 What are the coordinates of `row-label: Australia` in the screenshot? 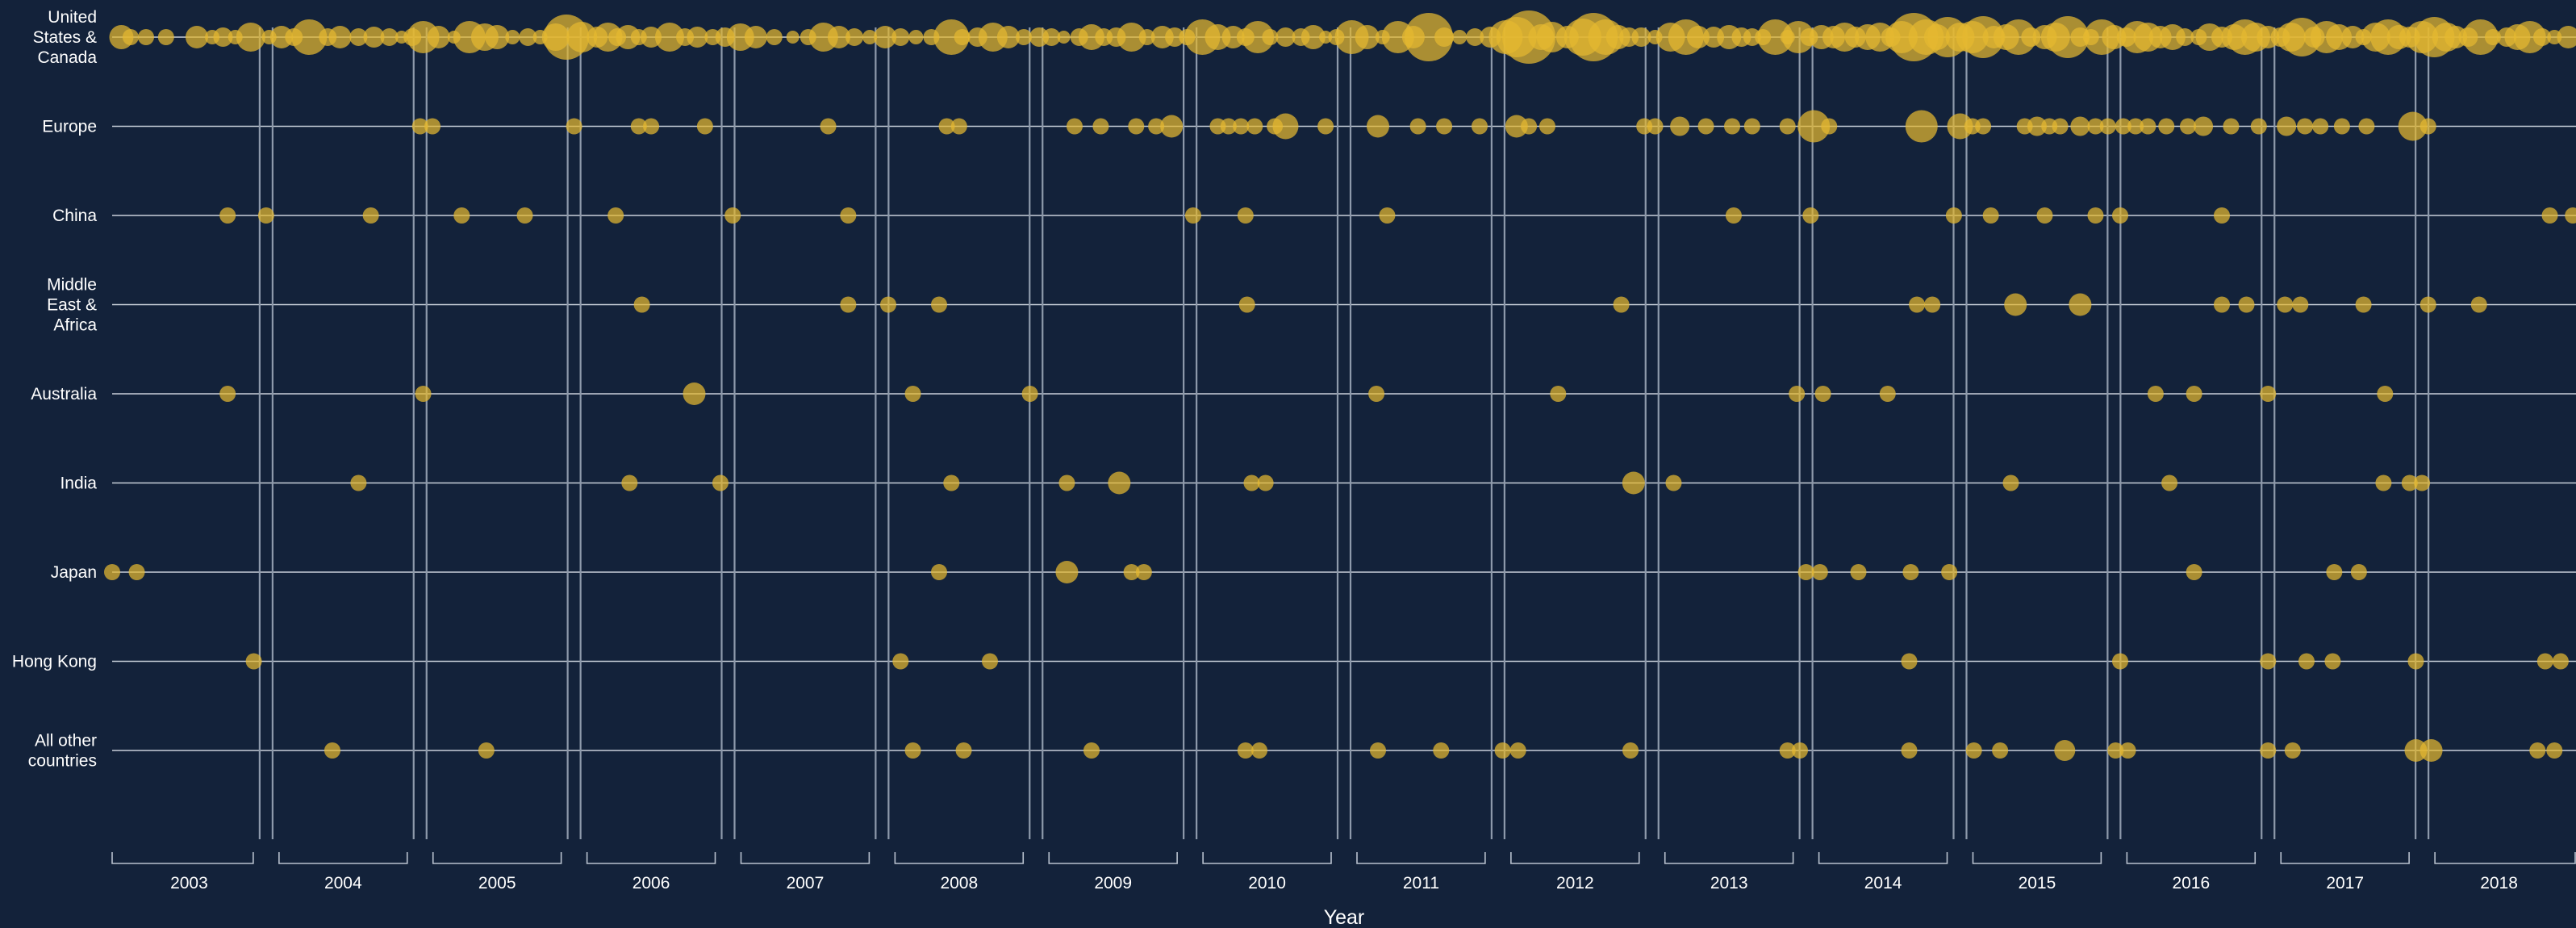 It's located at (64, 394).